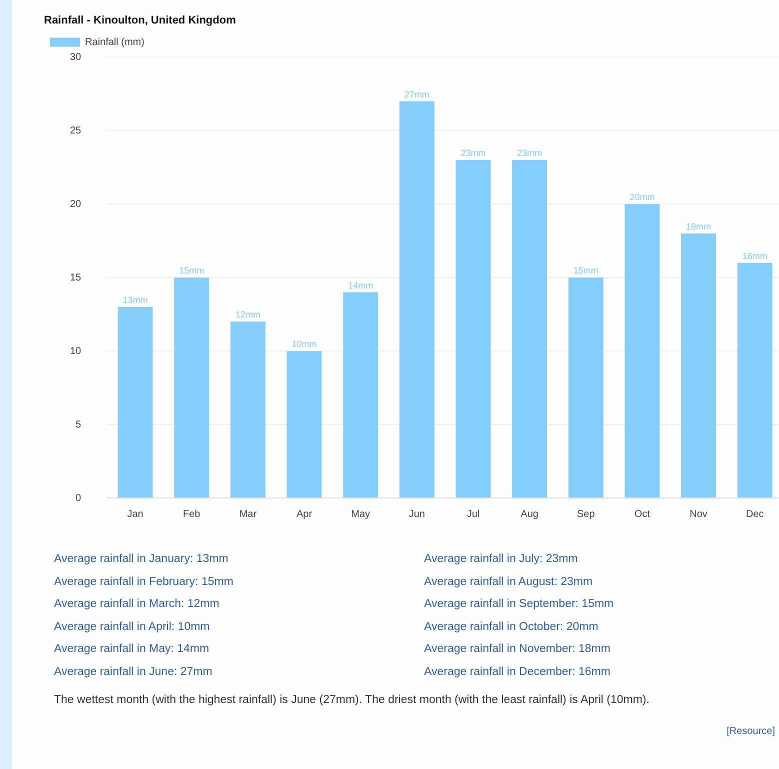  Describe the element at coordinates (361, 285) in the screenshot. I see `data-label: 14mm` at that location.